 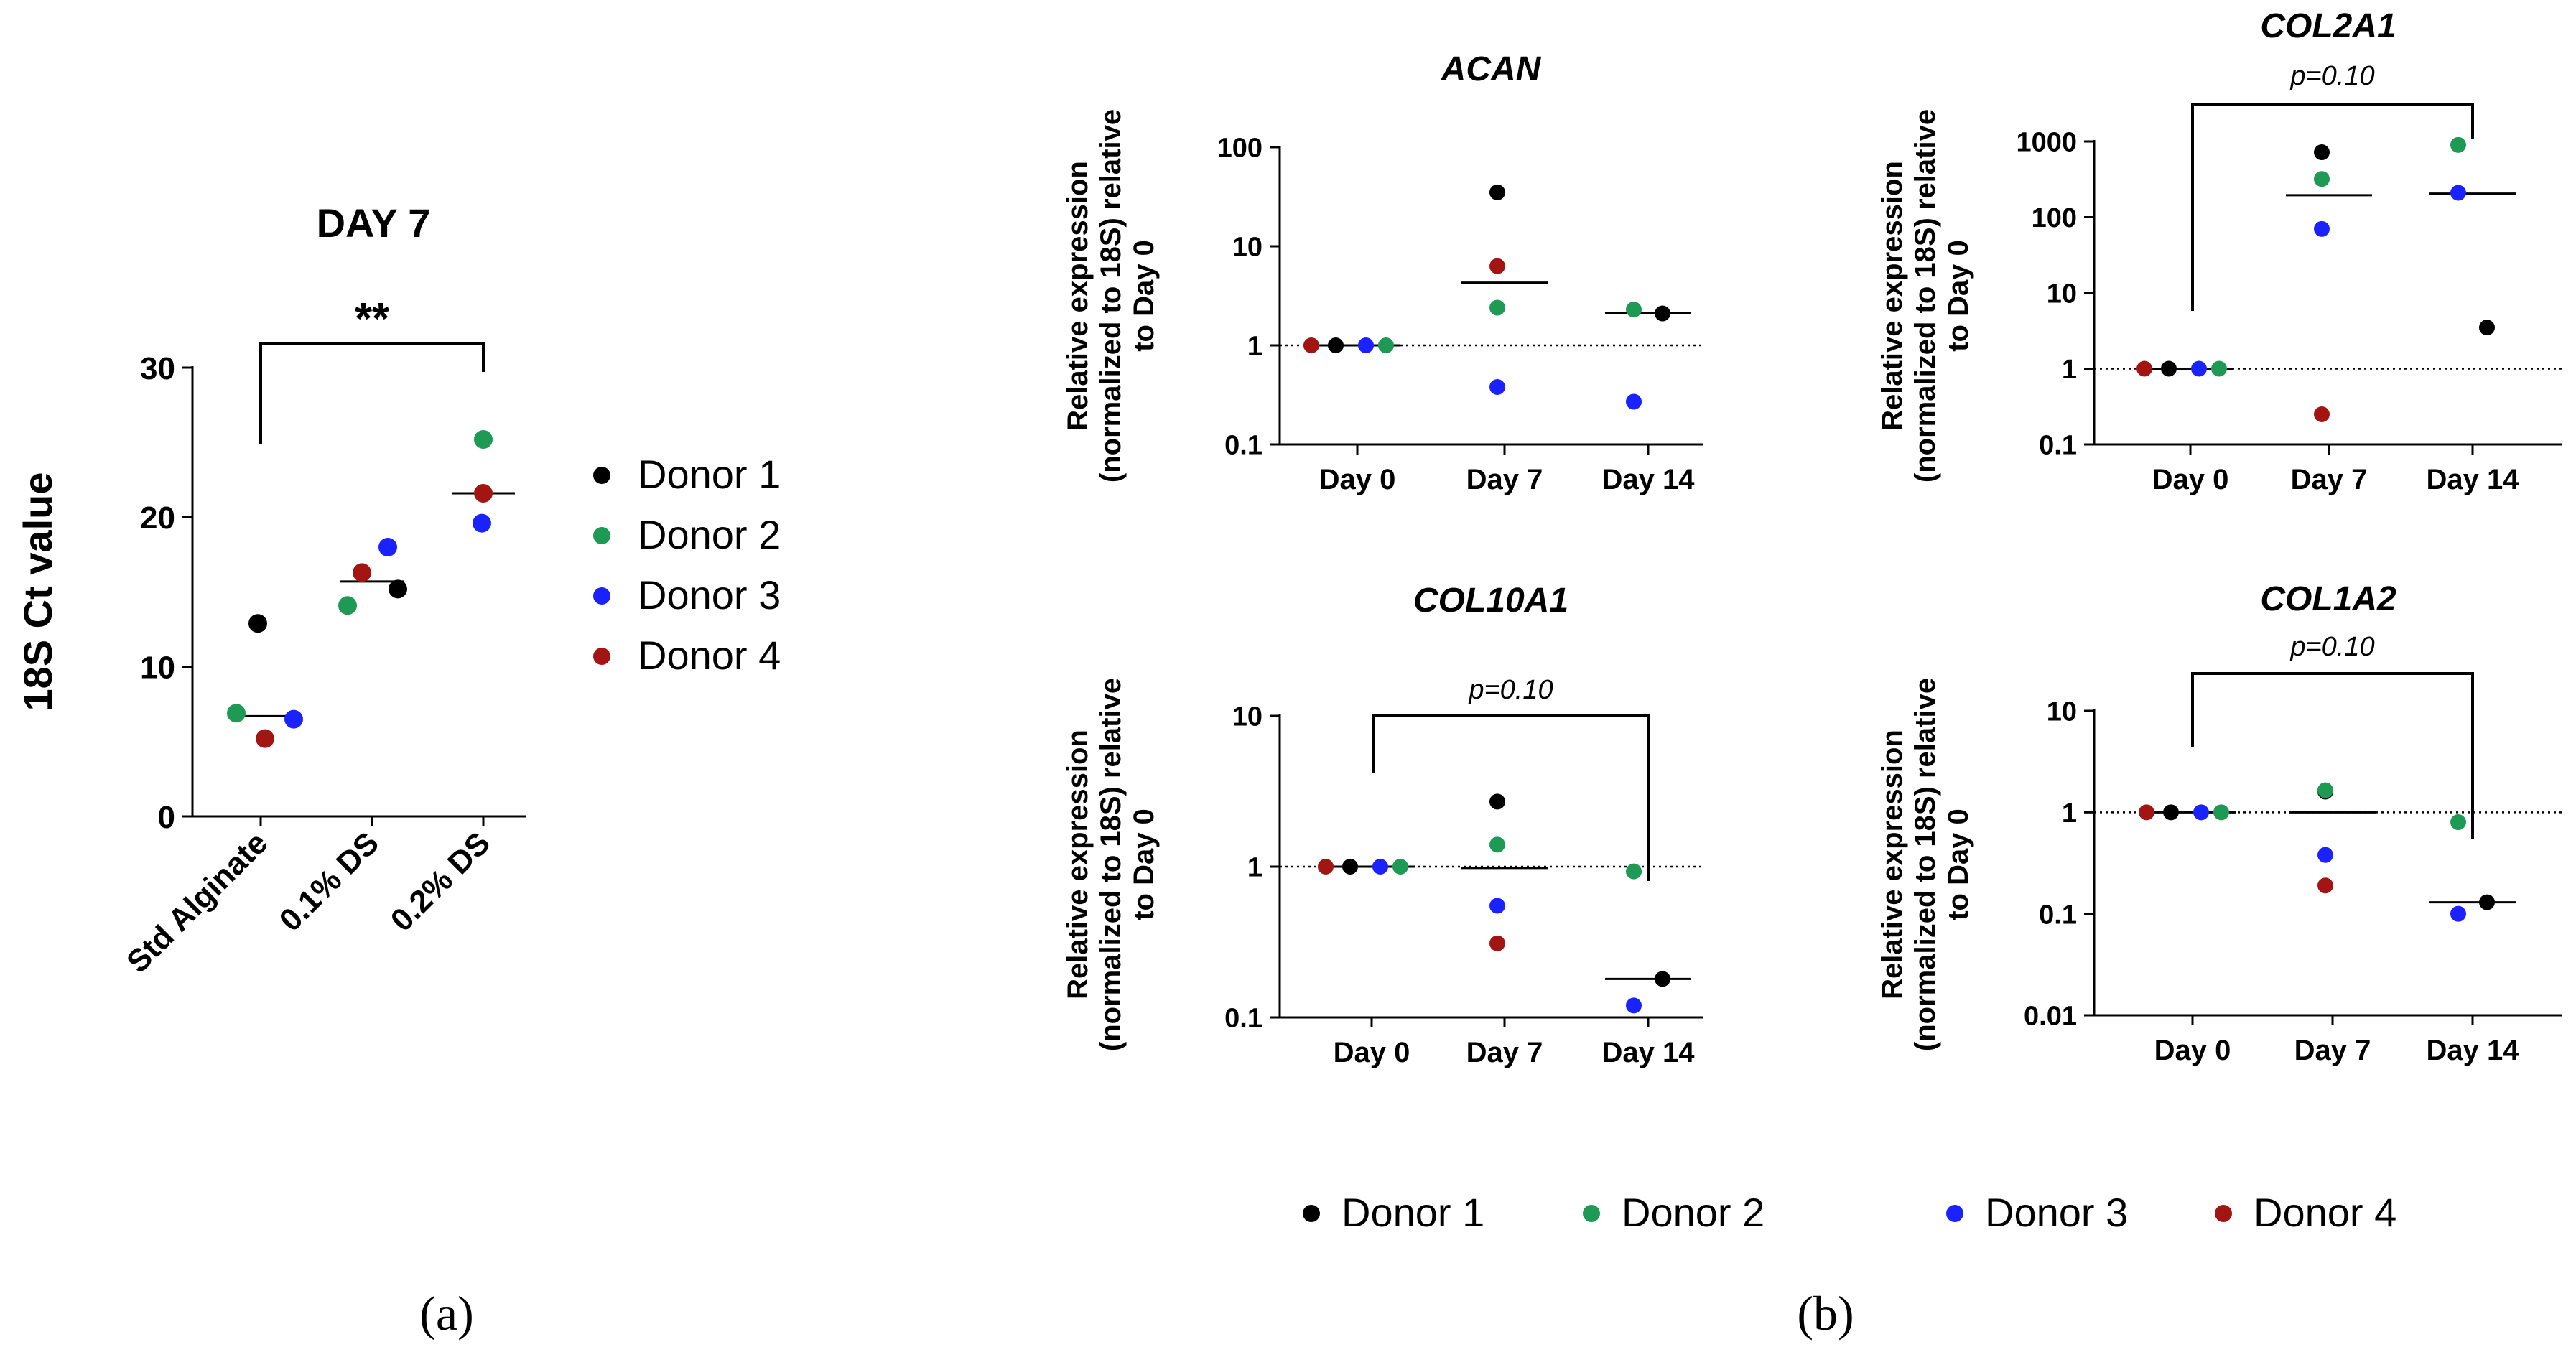 I want to click on panel-label-b: (b), so click(x=1825, y=1313).